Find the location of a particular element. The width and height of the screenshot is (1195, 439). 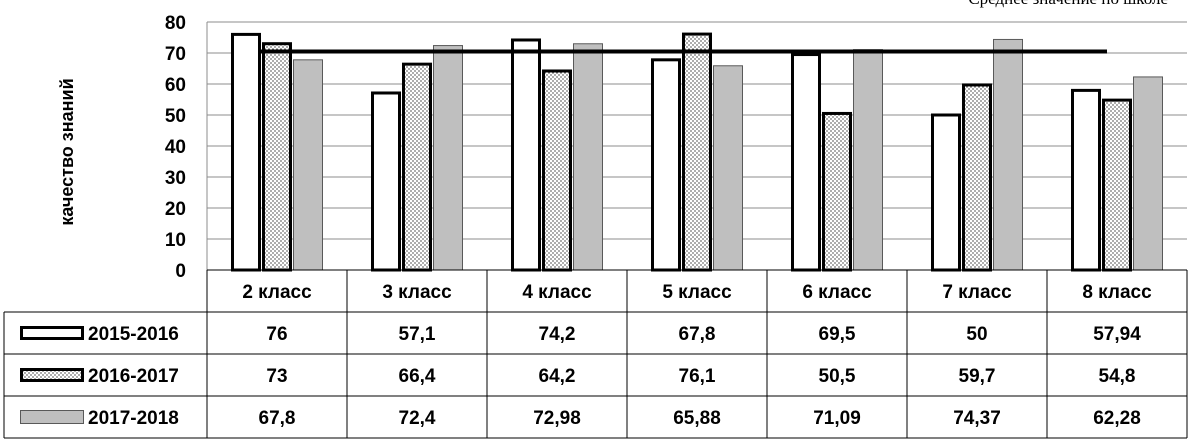

category-label: 4 класс is located at coordinates (557, 292).